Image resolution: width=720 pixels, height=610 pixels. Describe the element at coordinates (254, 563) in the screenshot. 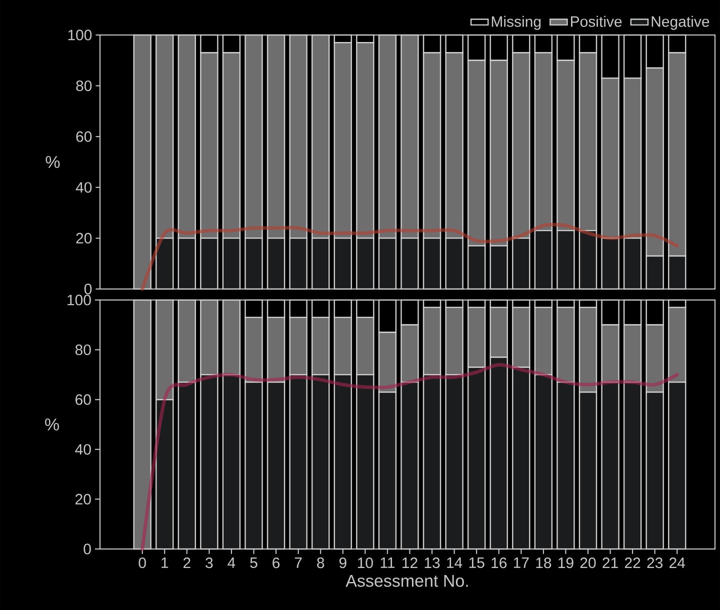

I see `x-tick-label: 5` at that location.